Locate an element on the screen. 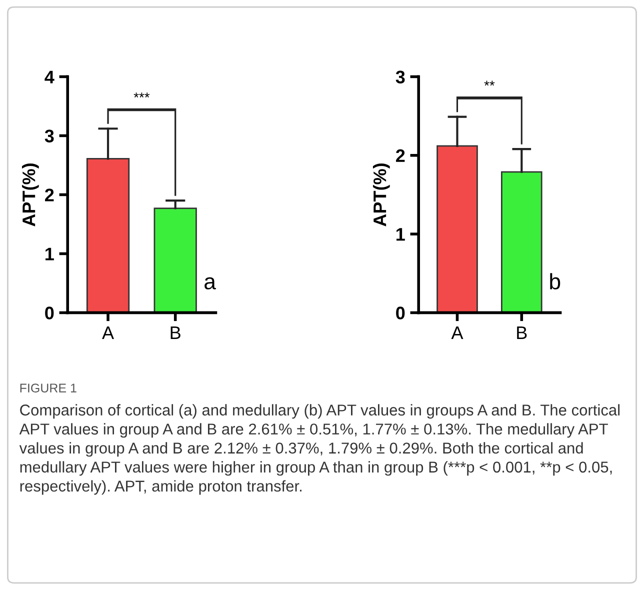 The width and height of the screenshot is (644, 590). annotation: b is located at coordinates (555, 281).